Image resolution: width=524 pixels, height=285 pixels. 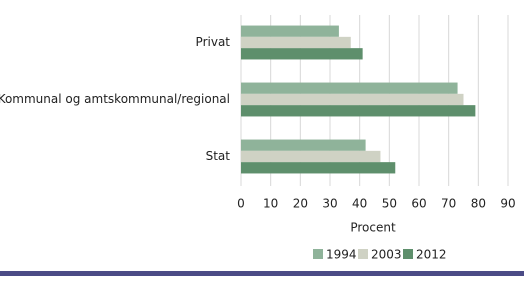 What do you see at coordinates (431, 255) in the screenshot?
I see `legend-label: 2012` at bounding box center [431, 255].